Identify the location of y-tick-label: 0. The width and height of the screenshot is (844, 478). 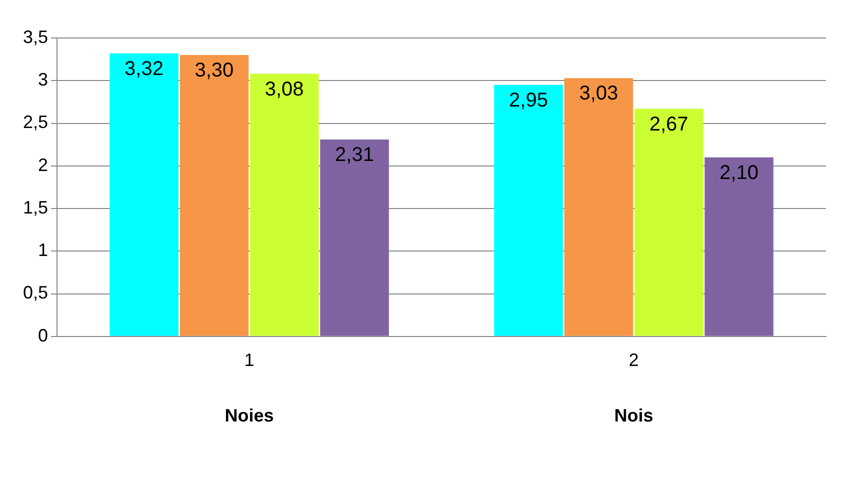
(43, 335).